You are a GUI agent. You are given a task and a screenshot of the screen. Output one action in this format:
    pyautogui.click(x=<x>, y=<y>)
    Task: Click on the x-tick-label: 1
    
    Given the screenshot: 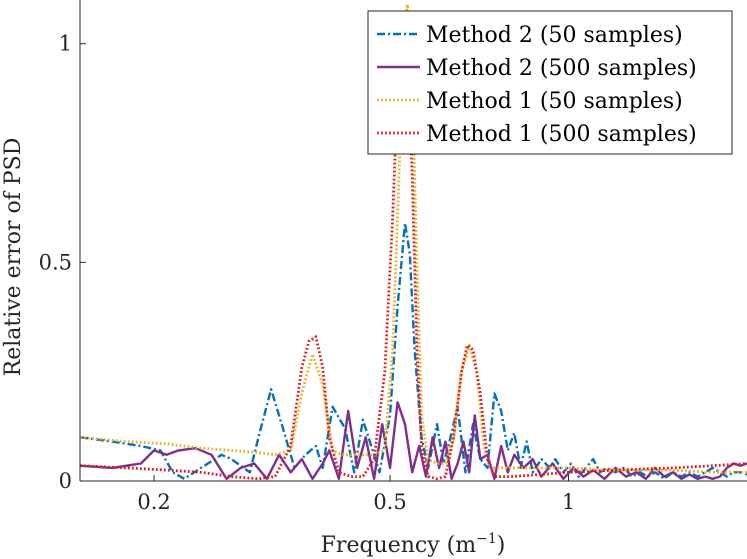 What is the action you would take?
    pyautogui.click(x=568, y=502)
    